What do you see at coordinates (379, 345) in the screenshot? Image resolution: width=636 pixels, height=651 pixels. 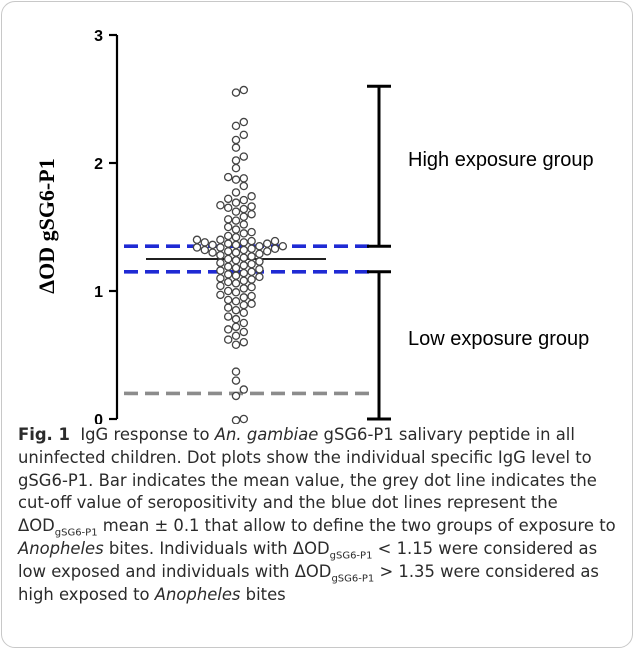 I see `low-group-bracket` at bounding box center [379, 345].